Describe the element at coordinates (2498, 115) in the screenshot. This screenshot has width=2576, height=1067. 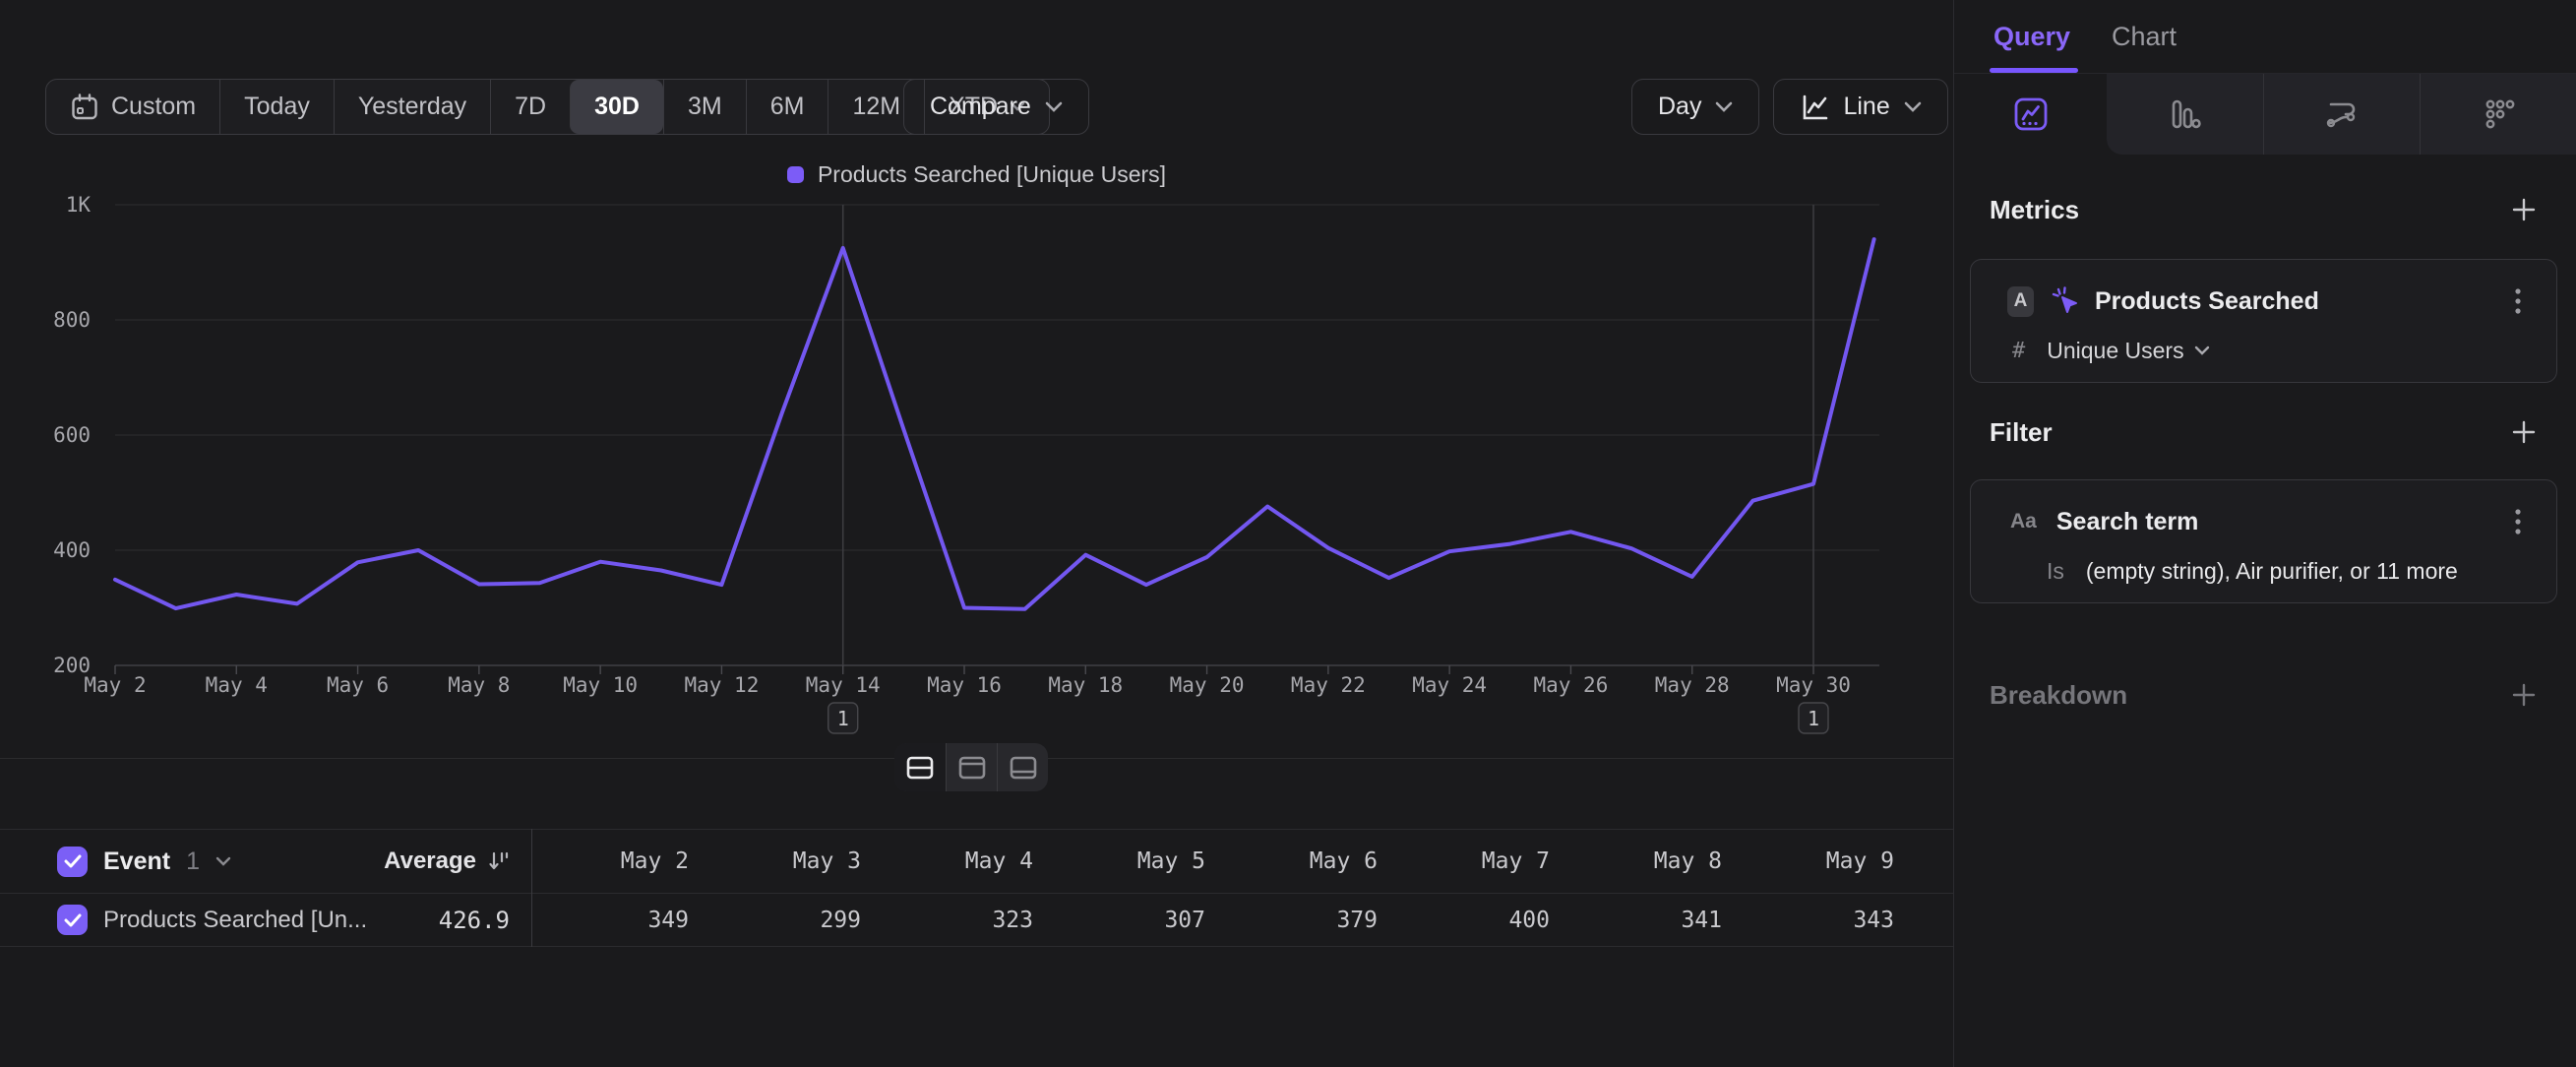
I see `retention-icon` at that location.